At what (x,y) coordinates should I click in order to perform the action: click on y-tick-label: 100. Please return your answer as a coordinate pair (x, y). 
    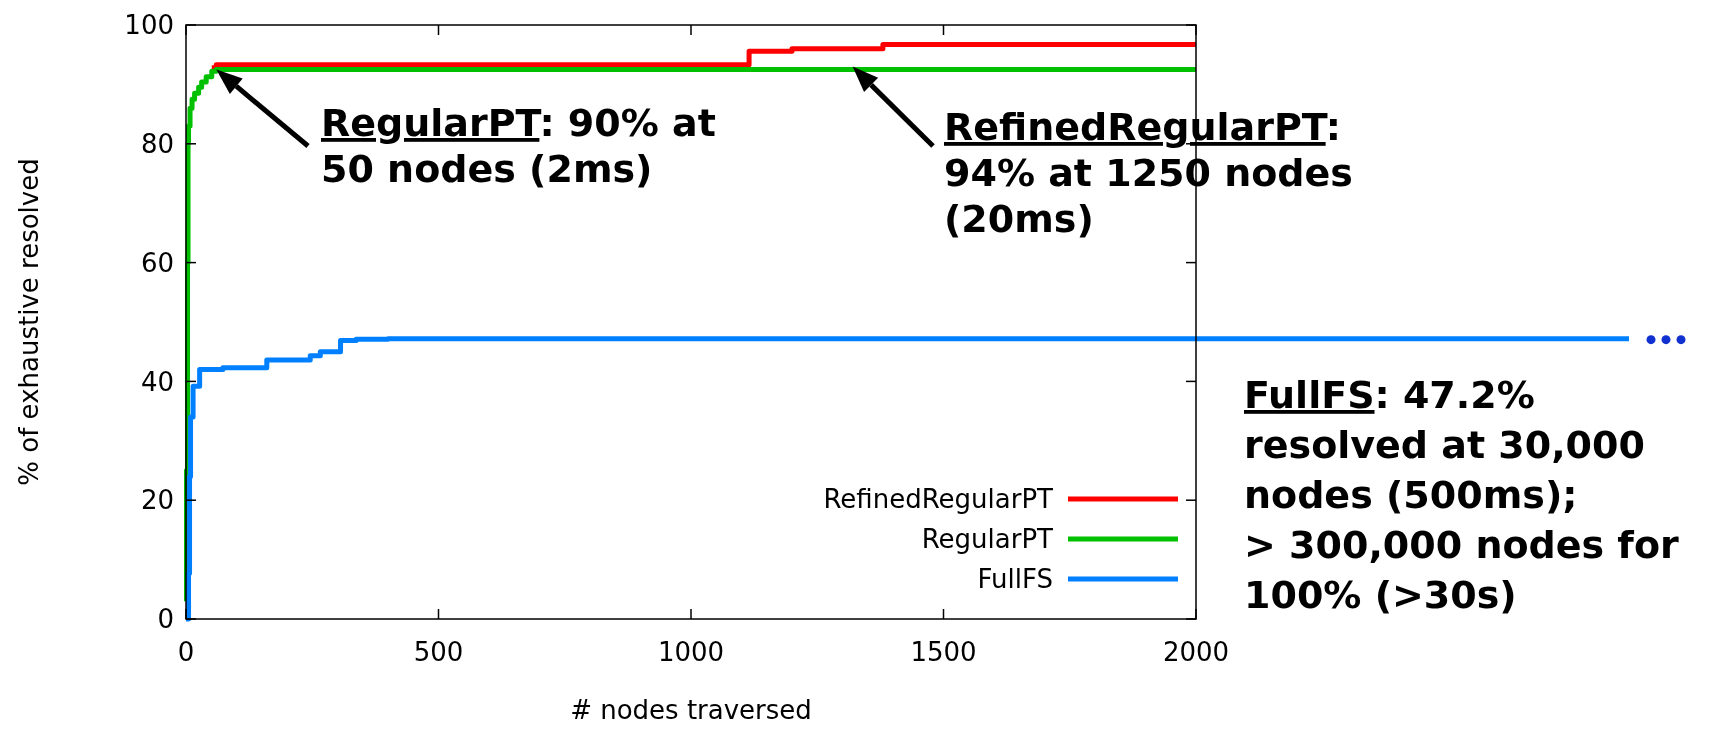
    Looking at the image, I should click on (149, 25).